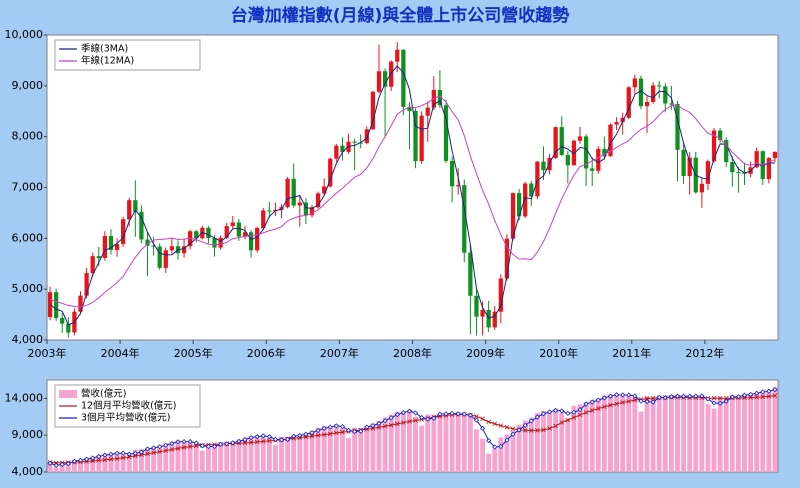 Image resolution: width=800 pixels, height=488 pixels. What do you see at coordinates (28, 288) in the screenshot?
I see `y-tick-label: 5,000` at bounding box center [28, 288].